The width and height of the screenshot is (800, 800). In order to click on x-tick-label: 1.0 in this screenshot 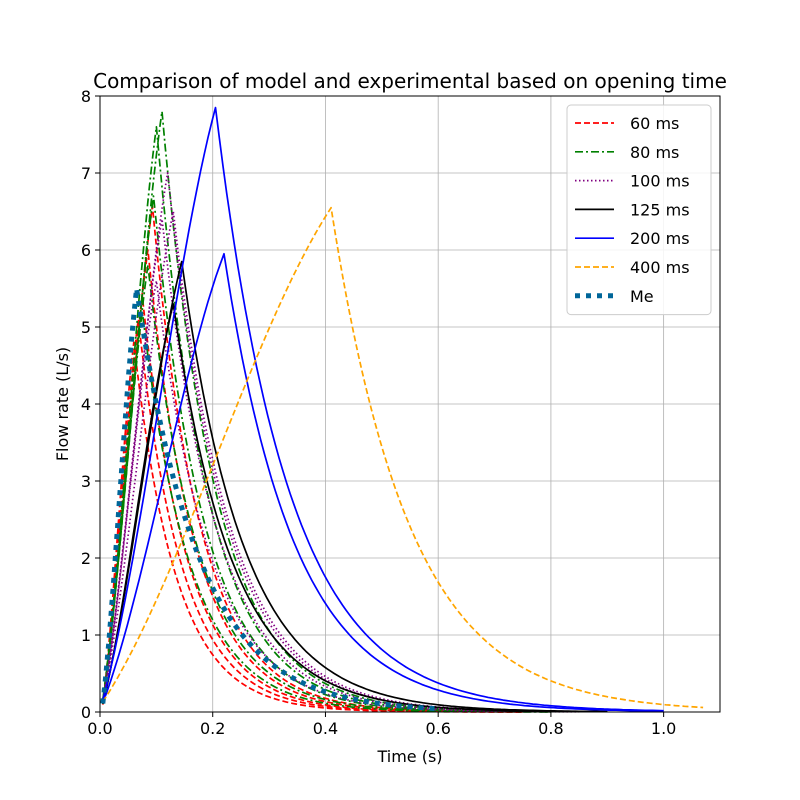, I will do `click(663, 728)`.